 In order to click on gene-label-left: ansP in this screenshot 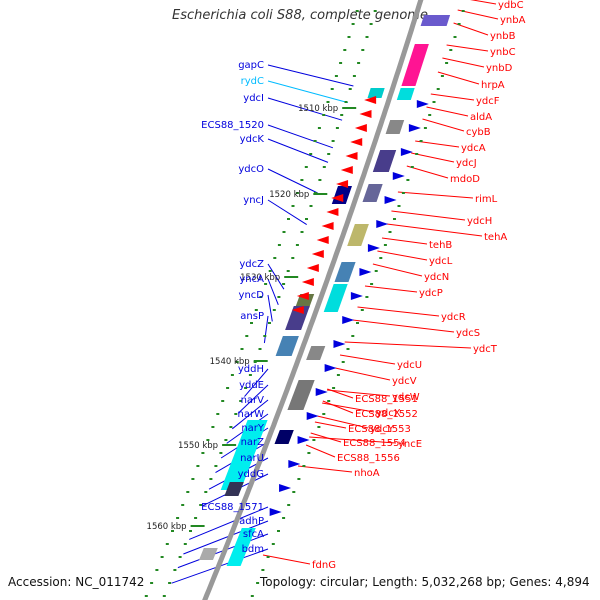, I will do `click(252, 316)`.